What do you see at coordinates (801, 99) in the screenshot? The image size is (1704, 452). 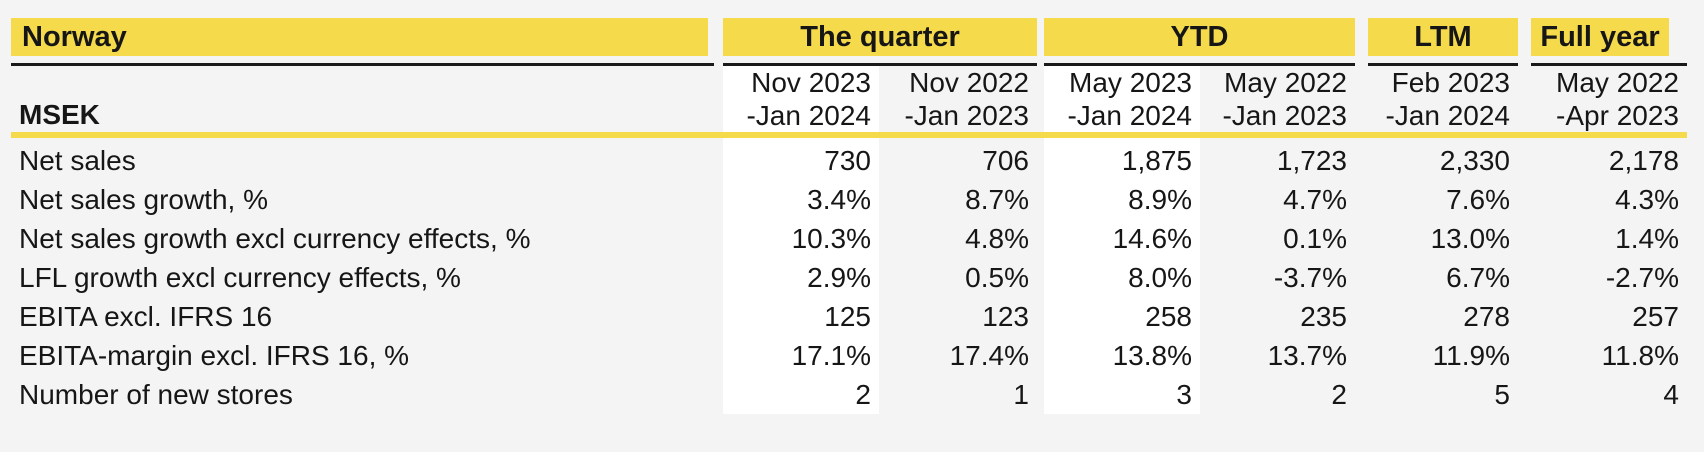 I see `period-cell-quarter-current: Nov 2023 -Jan 2024` at bounding box center [801, 99].